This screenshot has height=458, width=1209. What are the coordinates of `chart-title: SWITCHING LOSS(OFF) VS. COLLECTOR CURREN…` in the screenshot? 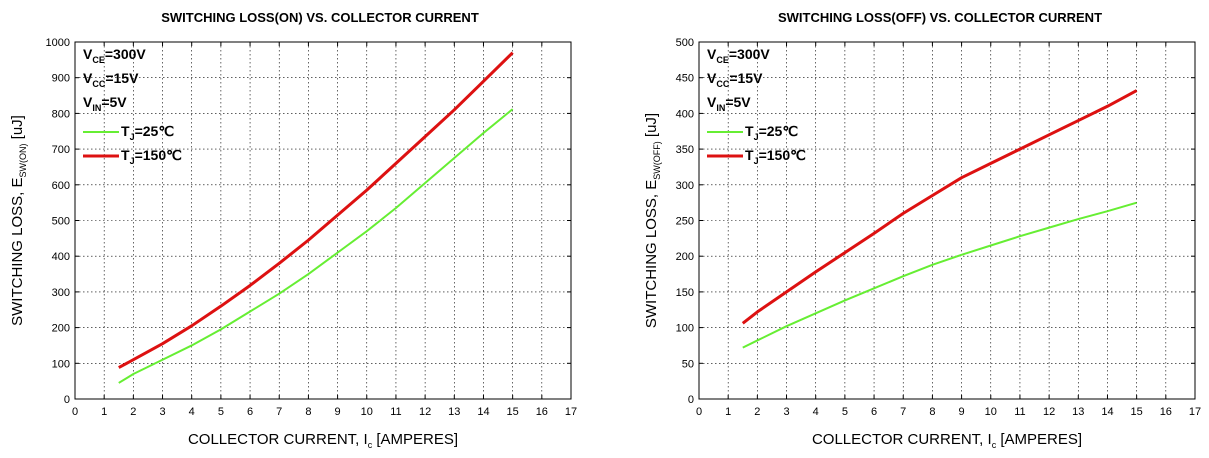 It's located at (940, 17).